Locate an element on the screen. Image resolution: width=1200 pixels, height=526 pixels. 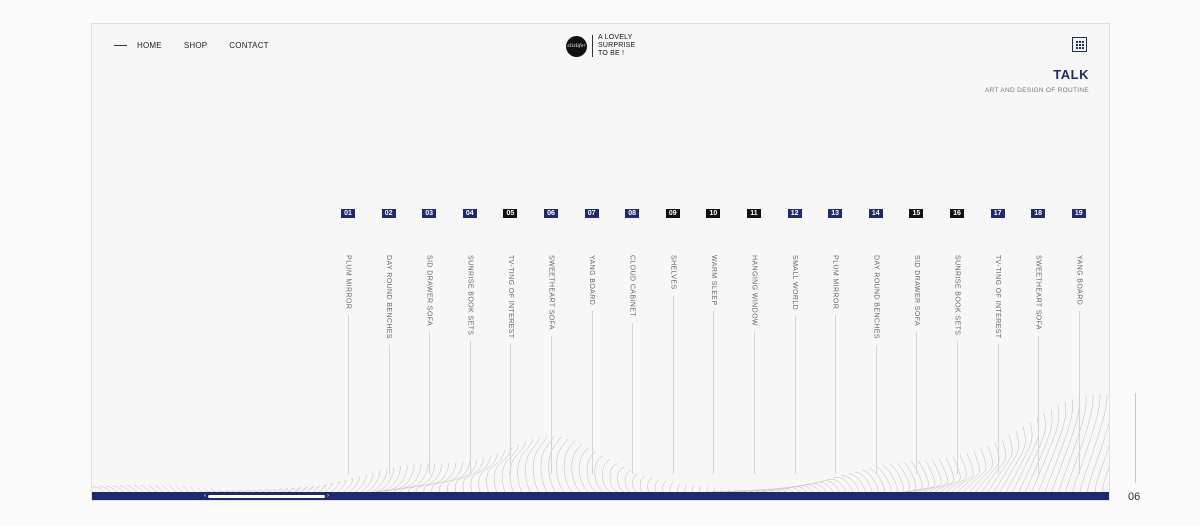
nav-shop: SHOP is located at coordinates (195, 45).